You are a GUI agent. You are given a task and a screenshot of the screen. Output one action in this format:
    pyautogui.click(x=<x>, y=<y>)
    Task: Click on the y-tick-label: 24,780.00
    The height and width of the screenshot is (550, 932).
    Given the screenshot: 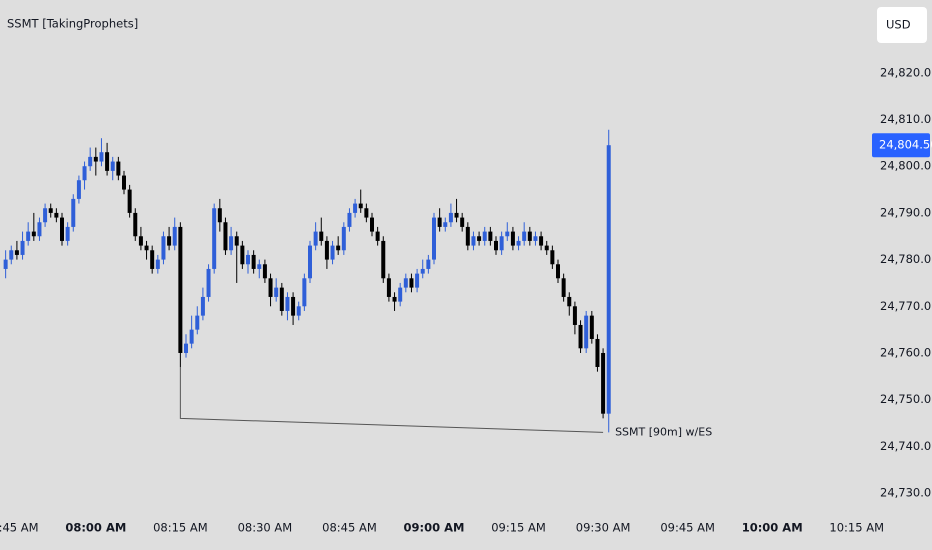 What is the action you would take?
    pyautogui.click(x=906, y=259)
    